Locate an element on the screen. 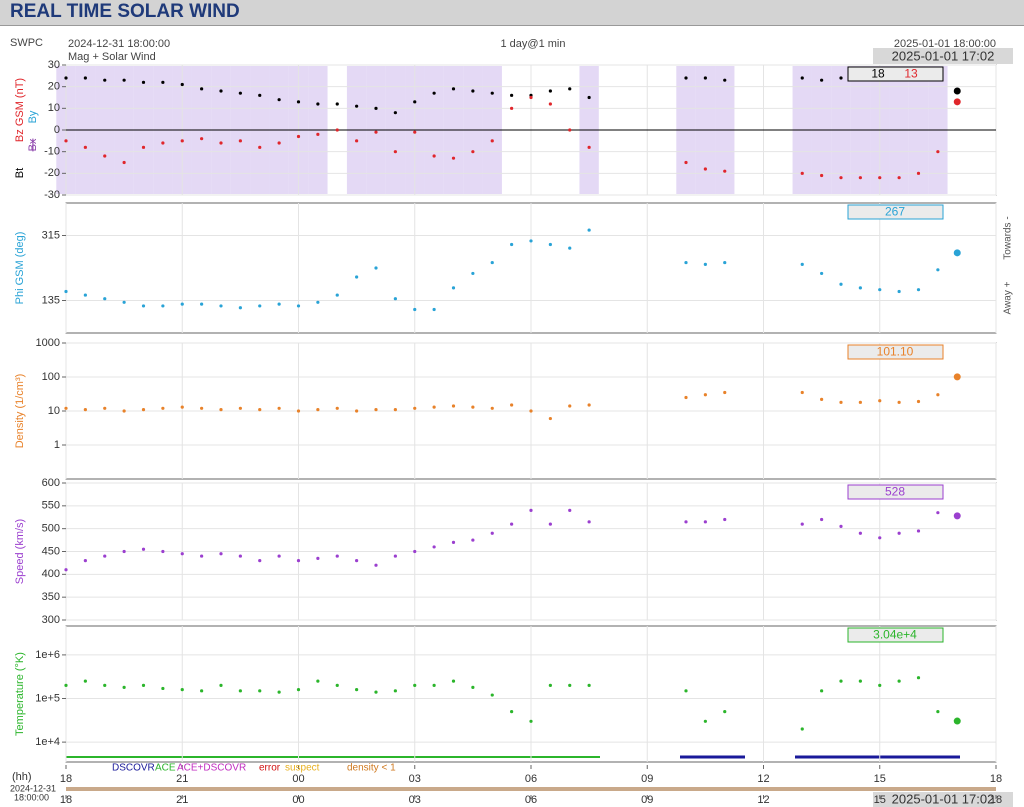  x-tick-label: 09 is located at coordinates (647, 800).